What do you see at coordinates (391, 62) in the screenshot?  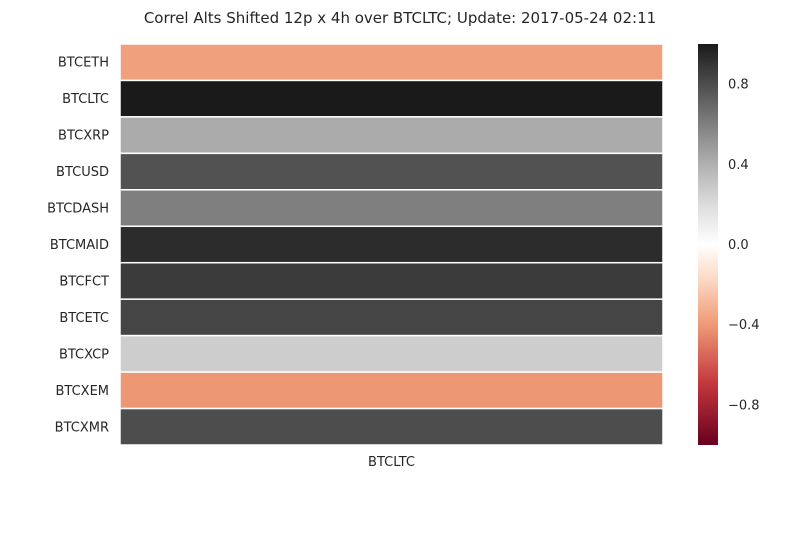 I see `heatmap-cell-btceth` at bounding box center [391, 62].